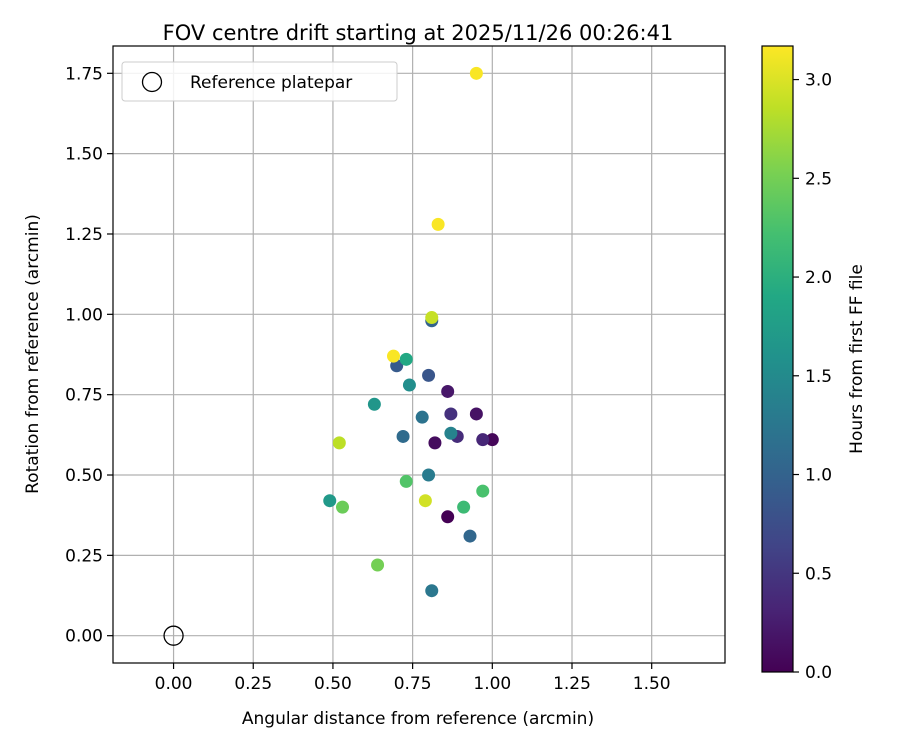  I want to click on legend-box, so click(259, 81).